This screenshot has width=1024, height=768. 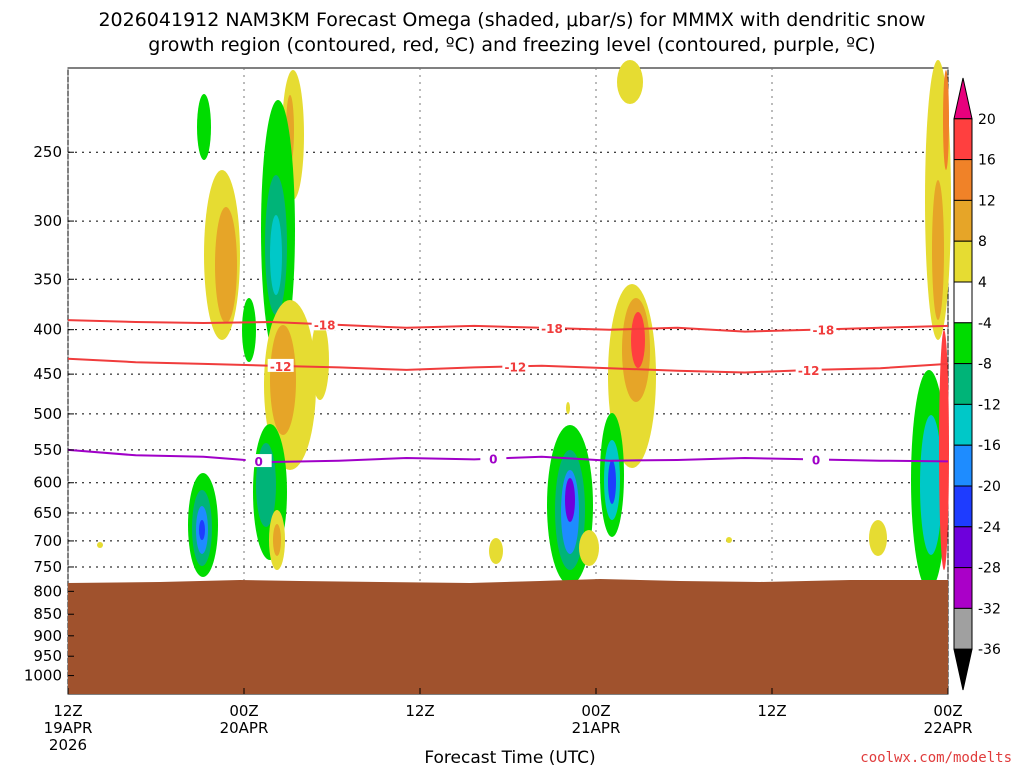 I want to click on credit-text: coolwx.com/modelts, so click(x=936, y=758).